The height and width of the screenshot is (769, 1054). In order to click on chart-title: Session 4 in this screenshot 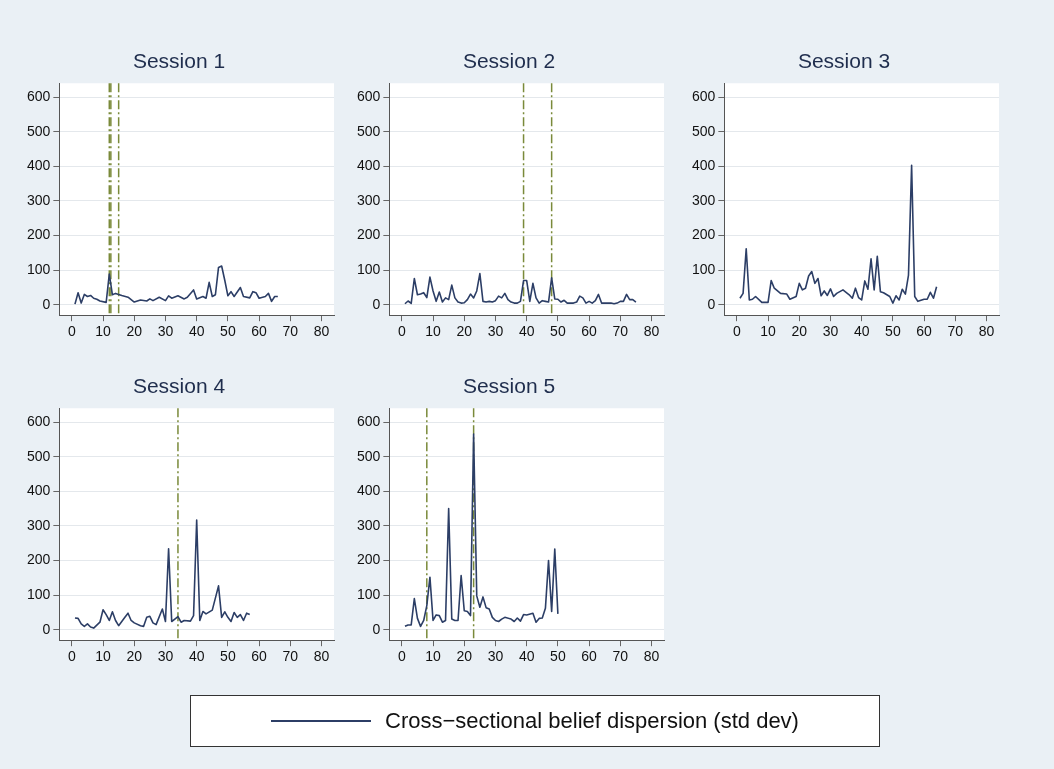, I will do `click(179, 386)`.